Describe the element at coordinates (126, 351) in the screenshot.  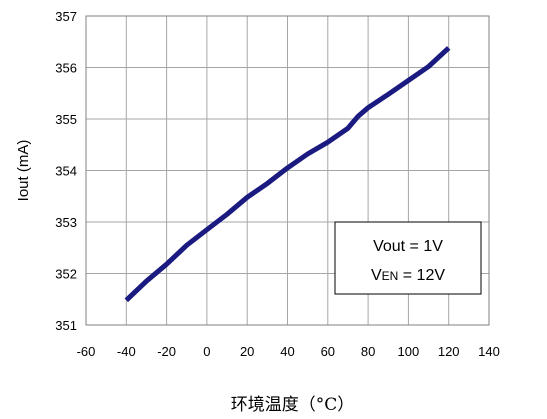
I see `x-tick-label: -40` at that location.